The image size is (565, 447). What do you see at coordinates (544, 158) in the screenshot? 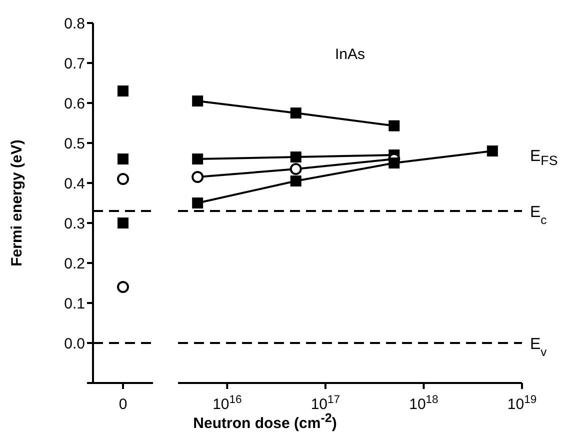
I see `text: E$_{FS}$` at bounding box center [544, 158].